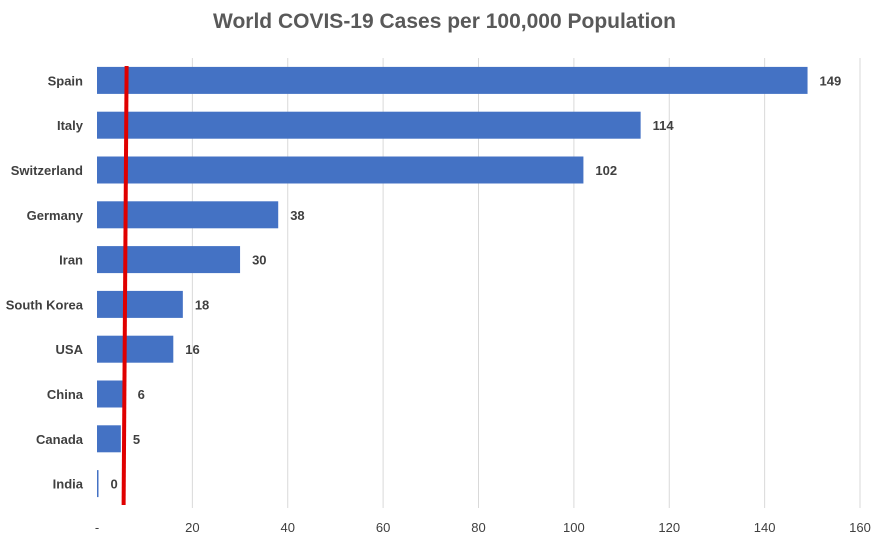  What do you see at coordinates (669, 527) in the screenshot?
I see `x-tick-label: 120` at bounding box center [669, 527].